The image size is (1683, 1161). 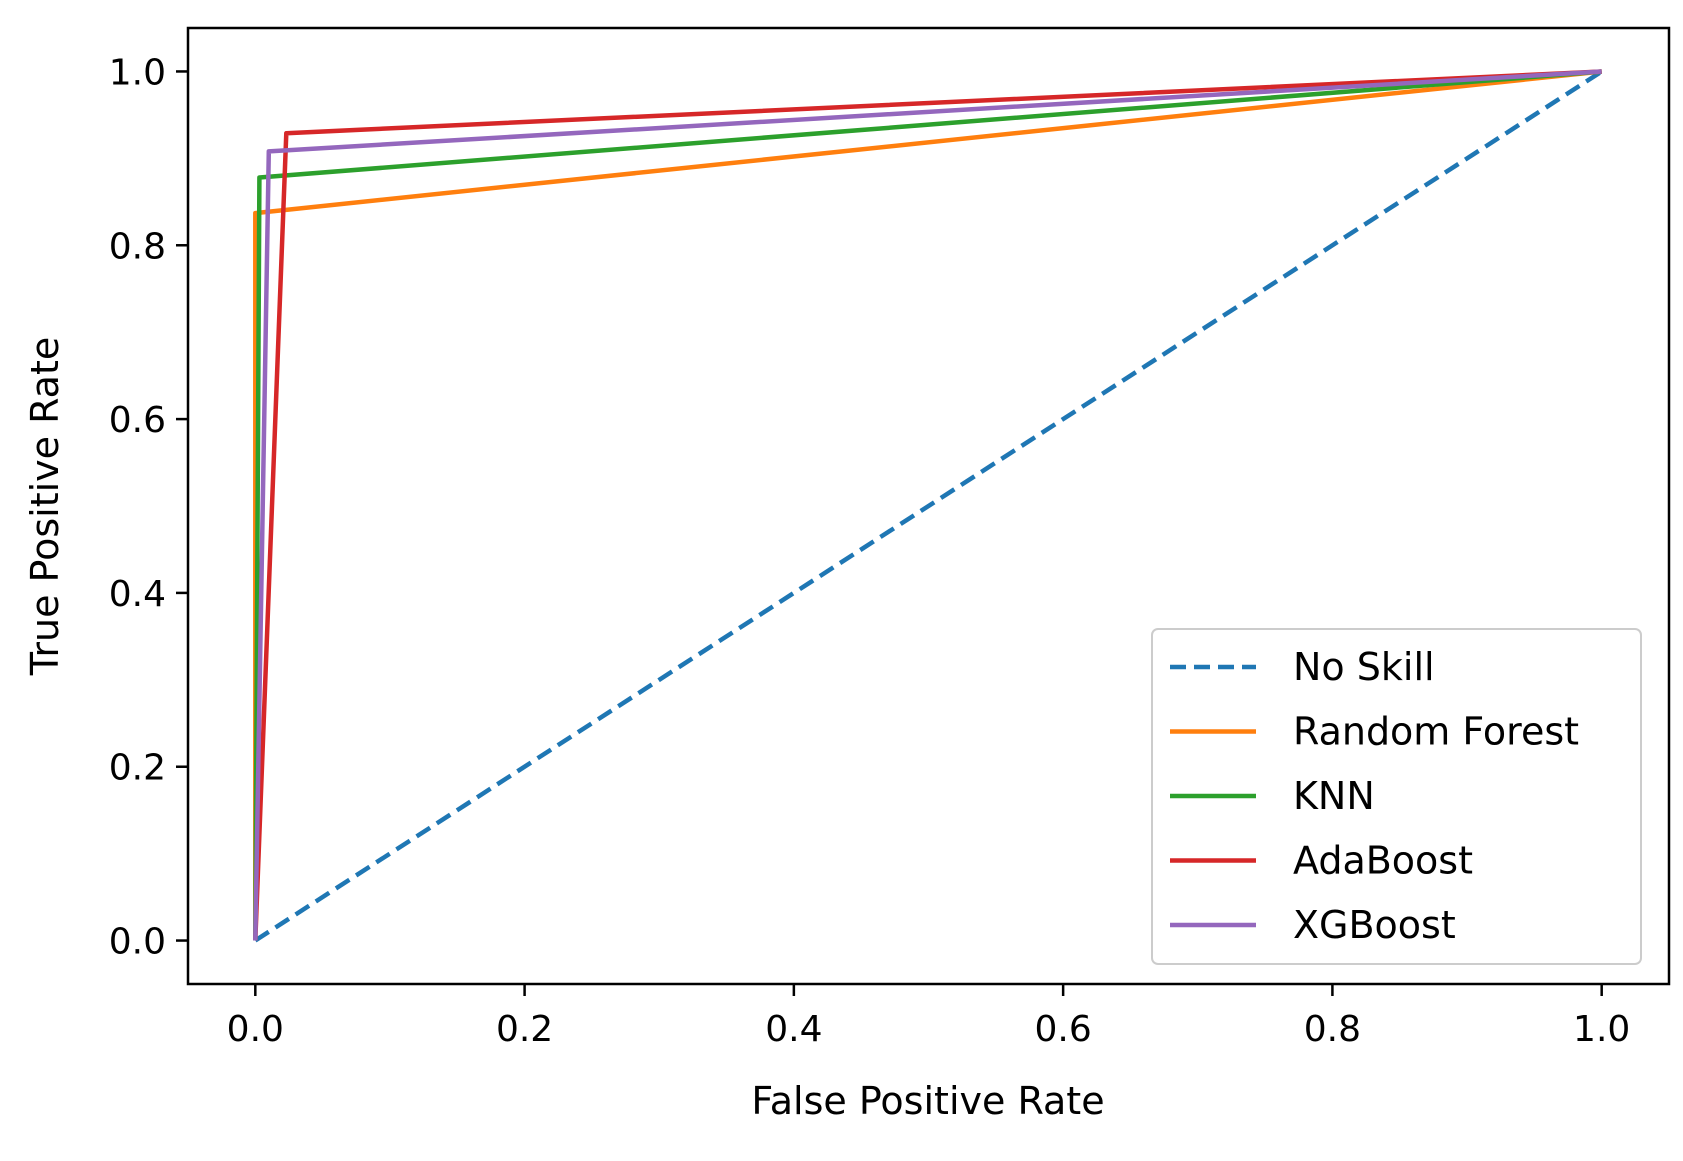 I want to click on y-tick-label: 0.8, so click(x=137, y=246).